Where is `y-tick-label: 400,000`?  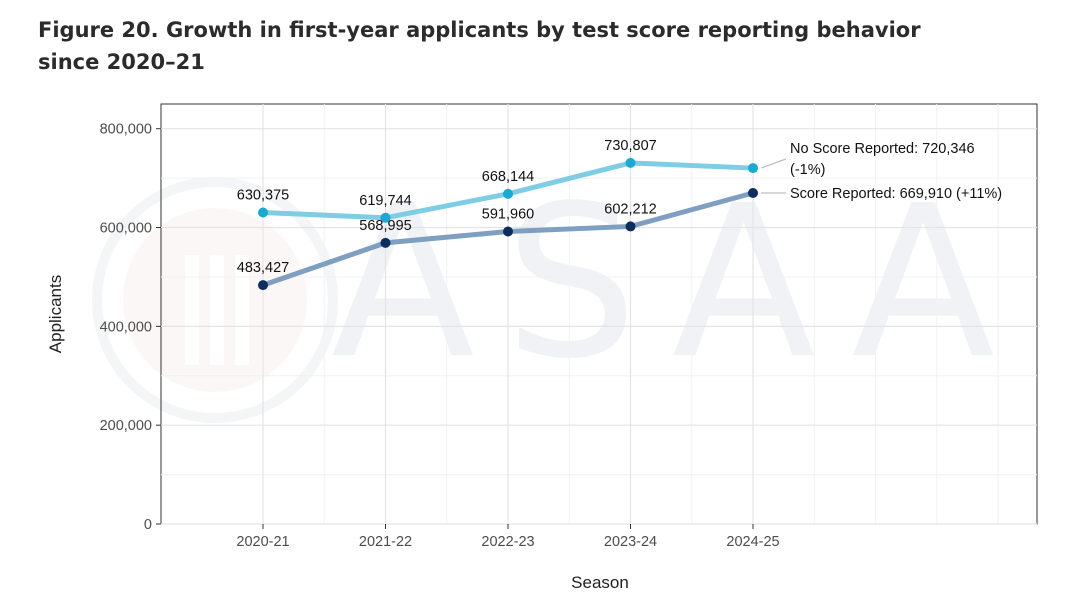 y-tick-label: 400,000 is located at coordinates (126, 327).